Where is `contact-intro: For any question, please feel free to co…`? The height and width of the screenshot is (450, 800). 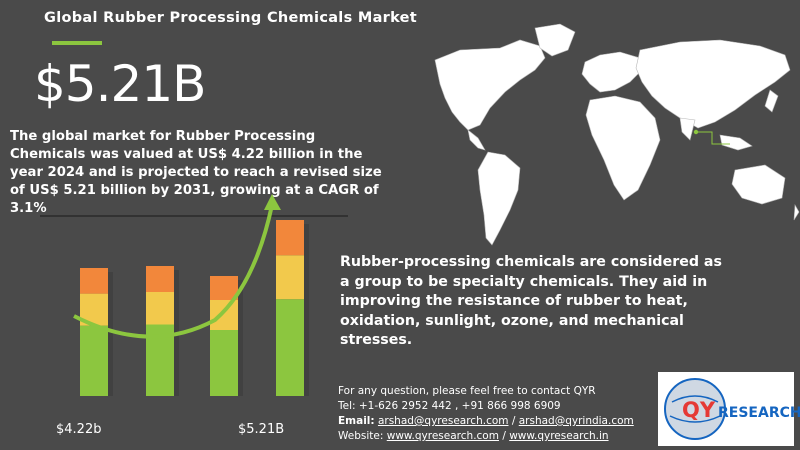
contact-intro: For any question, please feel free to co… is located at coordinates (467, 391).